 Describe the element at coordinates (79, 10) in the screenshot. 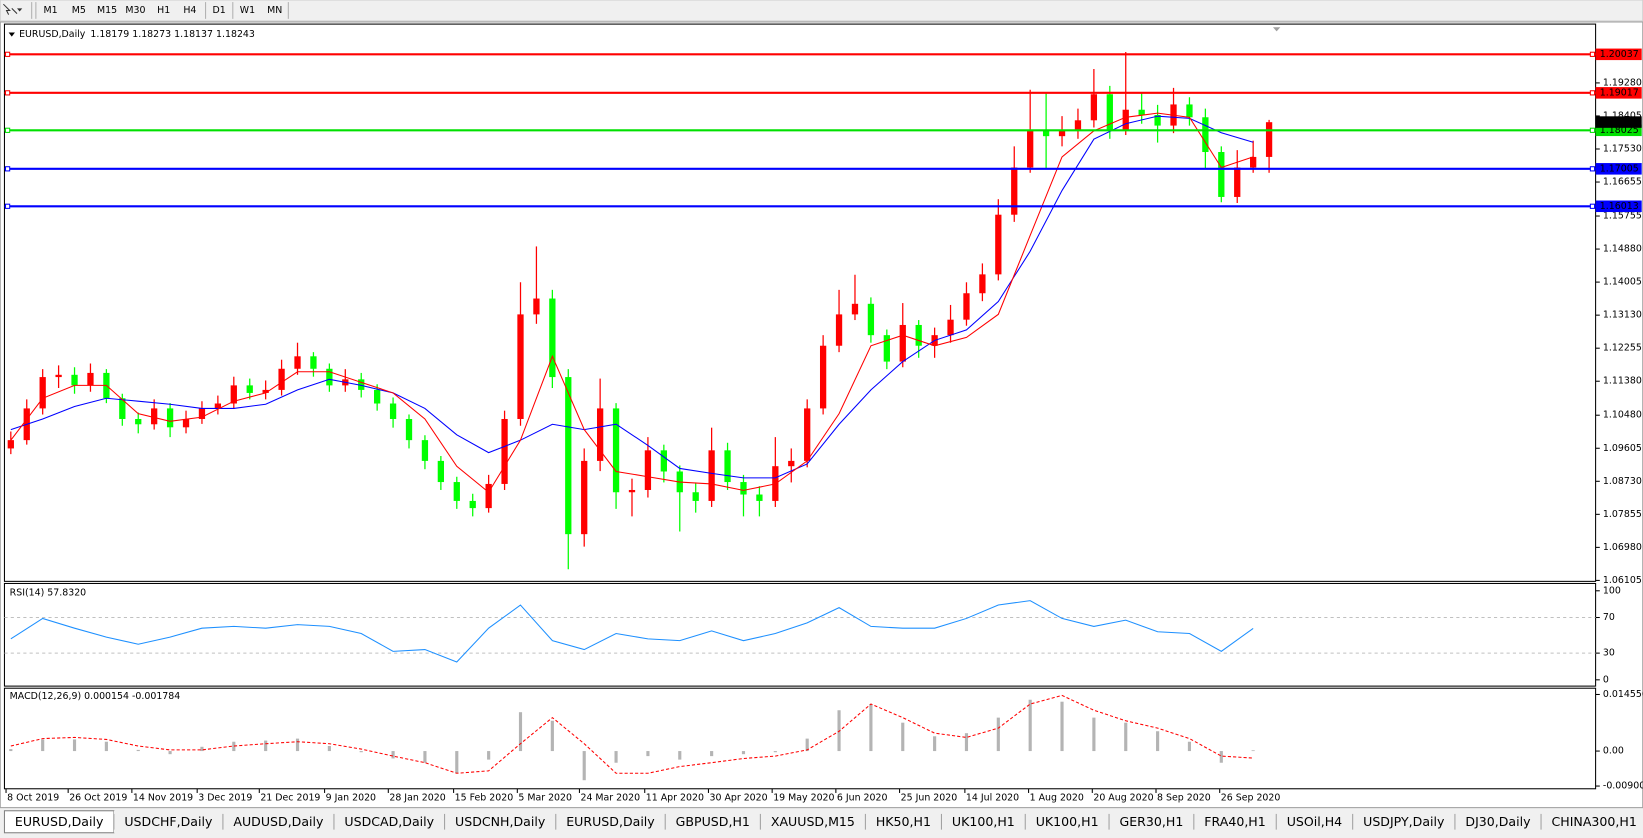

I see `timeframe-button: M5` at that location.